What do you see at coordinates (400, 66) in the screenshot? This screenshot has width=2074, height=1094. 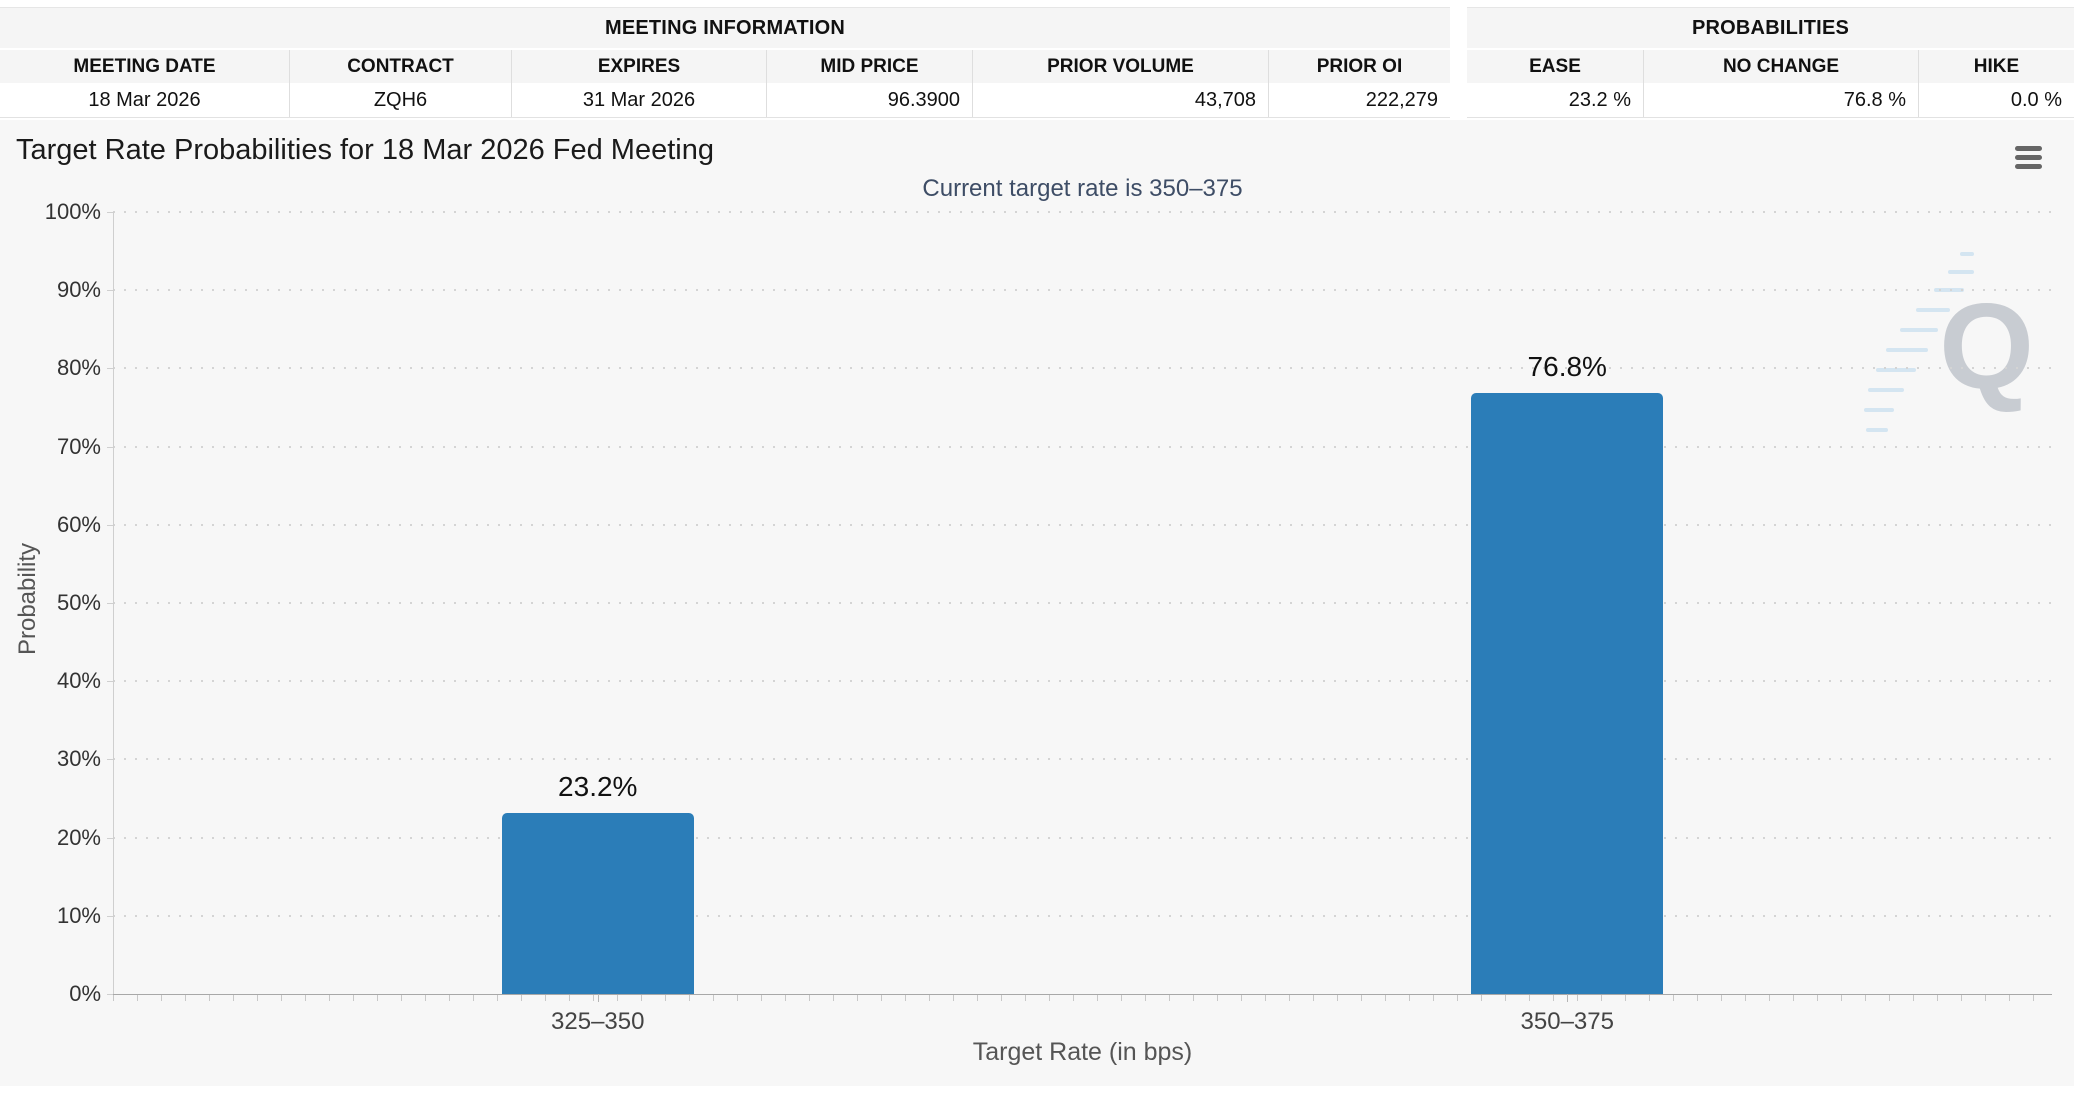 I see `column-header-contract: CONTRACT` at bounding box center [400, 66].